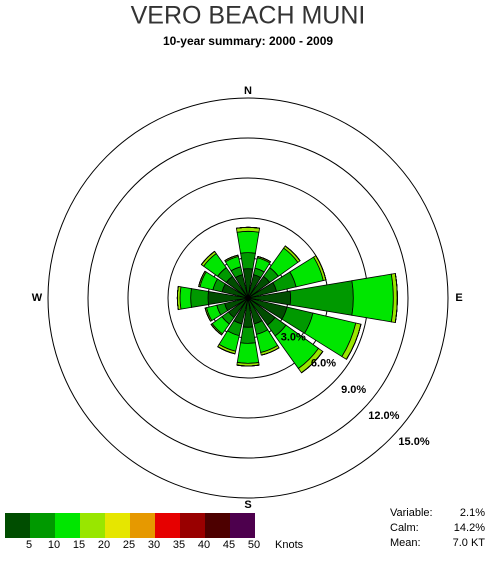  I want to click on chart-subtitle: 10-year summary: 2000 - 2009, so click(248, 41).